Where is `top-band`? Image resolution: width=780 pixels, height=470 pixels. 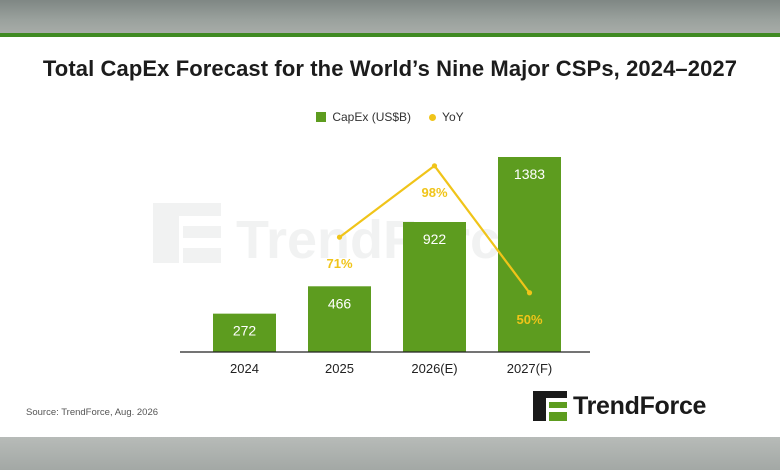 top-band is located at coordinates (390, 16).